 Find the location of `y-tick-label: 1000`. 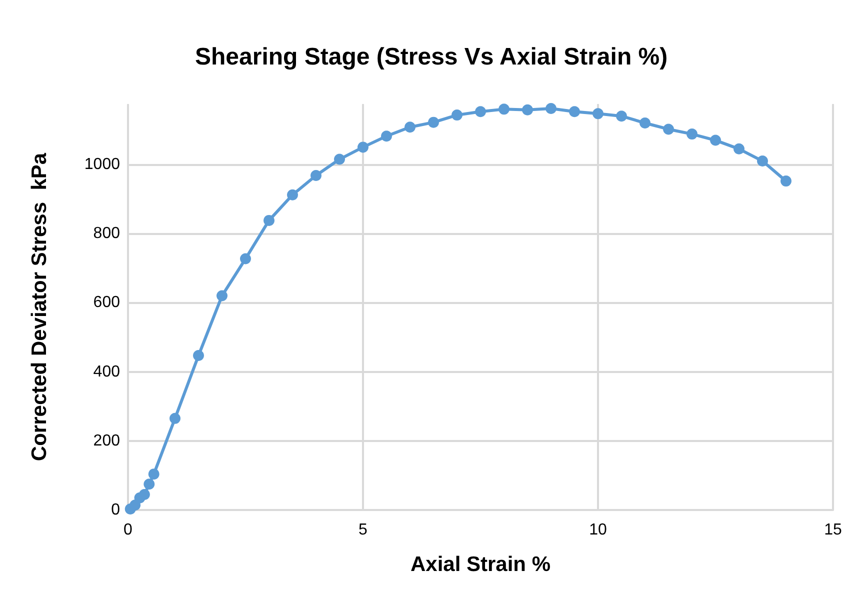

y-tick-label: 1000 is located at coordinates (102, 164).